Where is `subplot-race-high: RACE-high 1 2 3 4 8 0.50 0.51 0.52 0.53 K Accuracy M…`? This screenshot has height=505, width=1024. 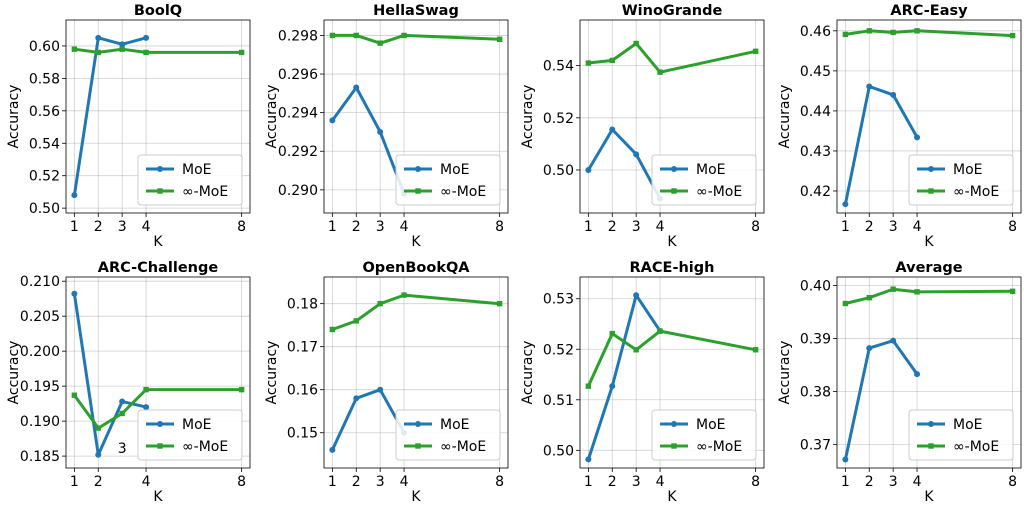 subplot-race-high: RACE-high 1 2 3 4 8 0.50 0.51 0.52 0.53 K Accuracy M… is located at coordinates (642, 382).